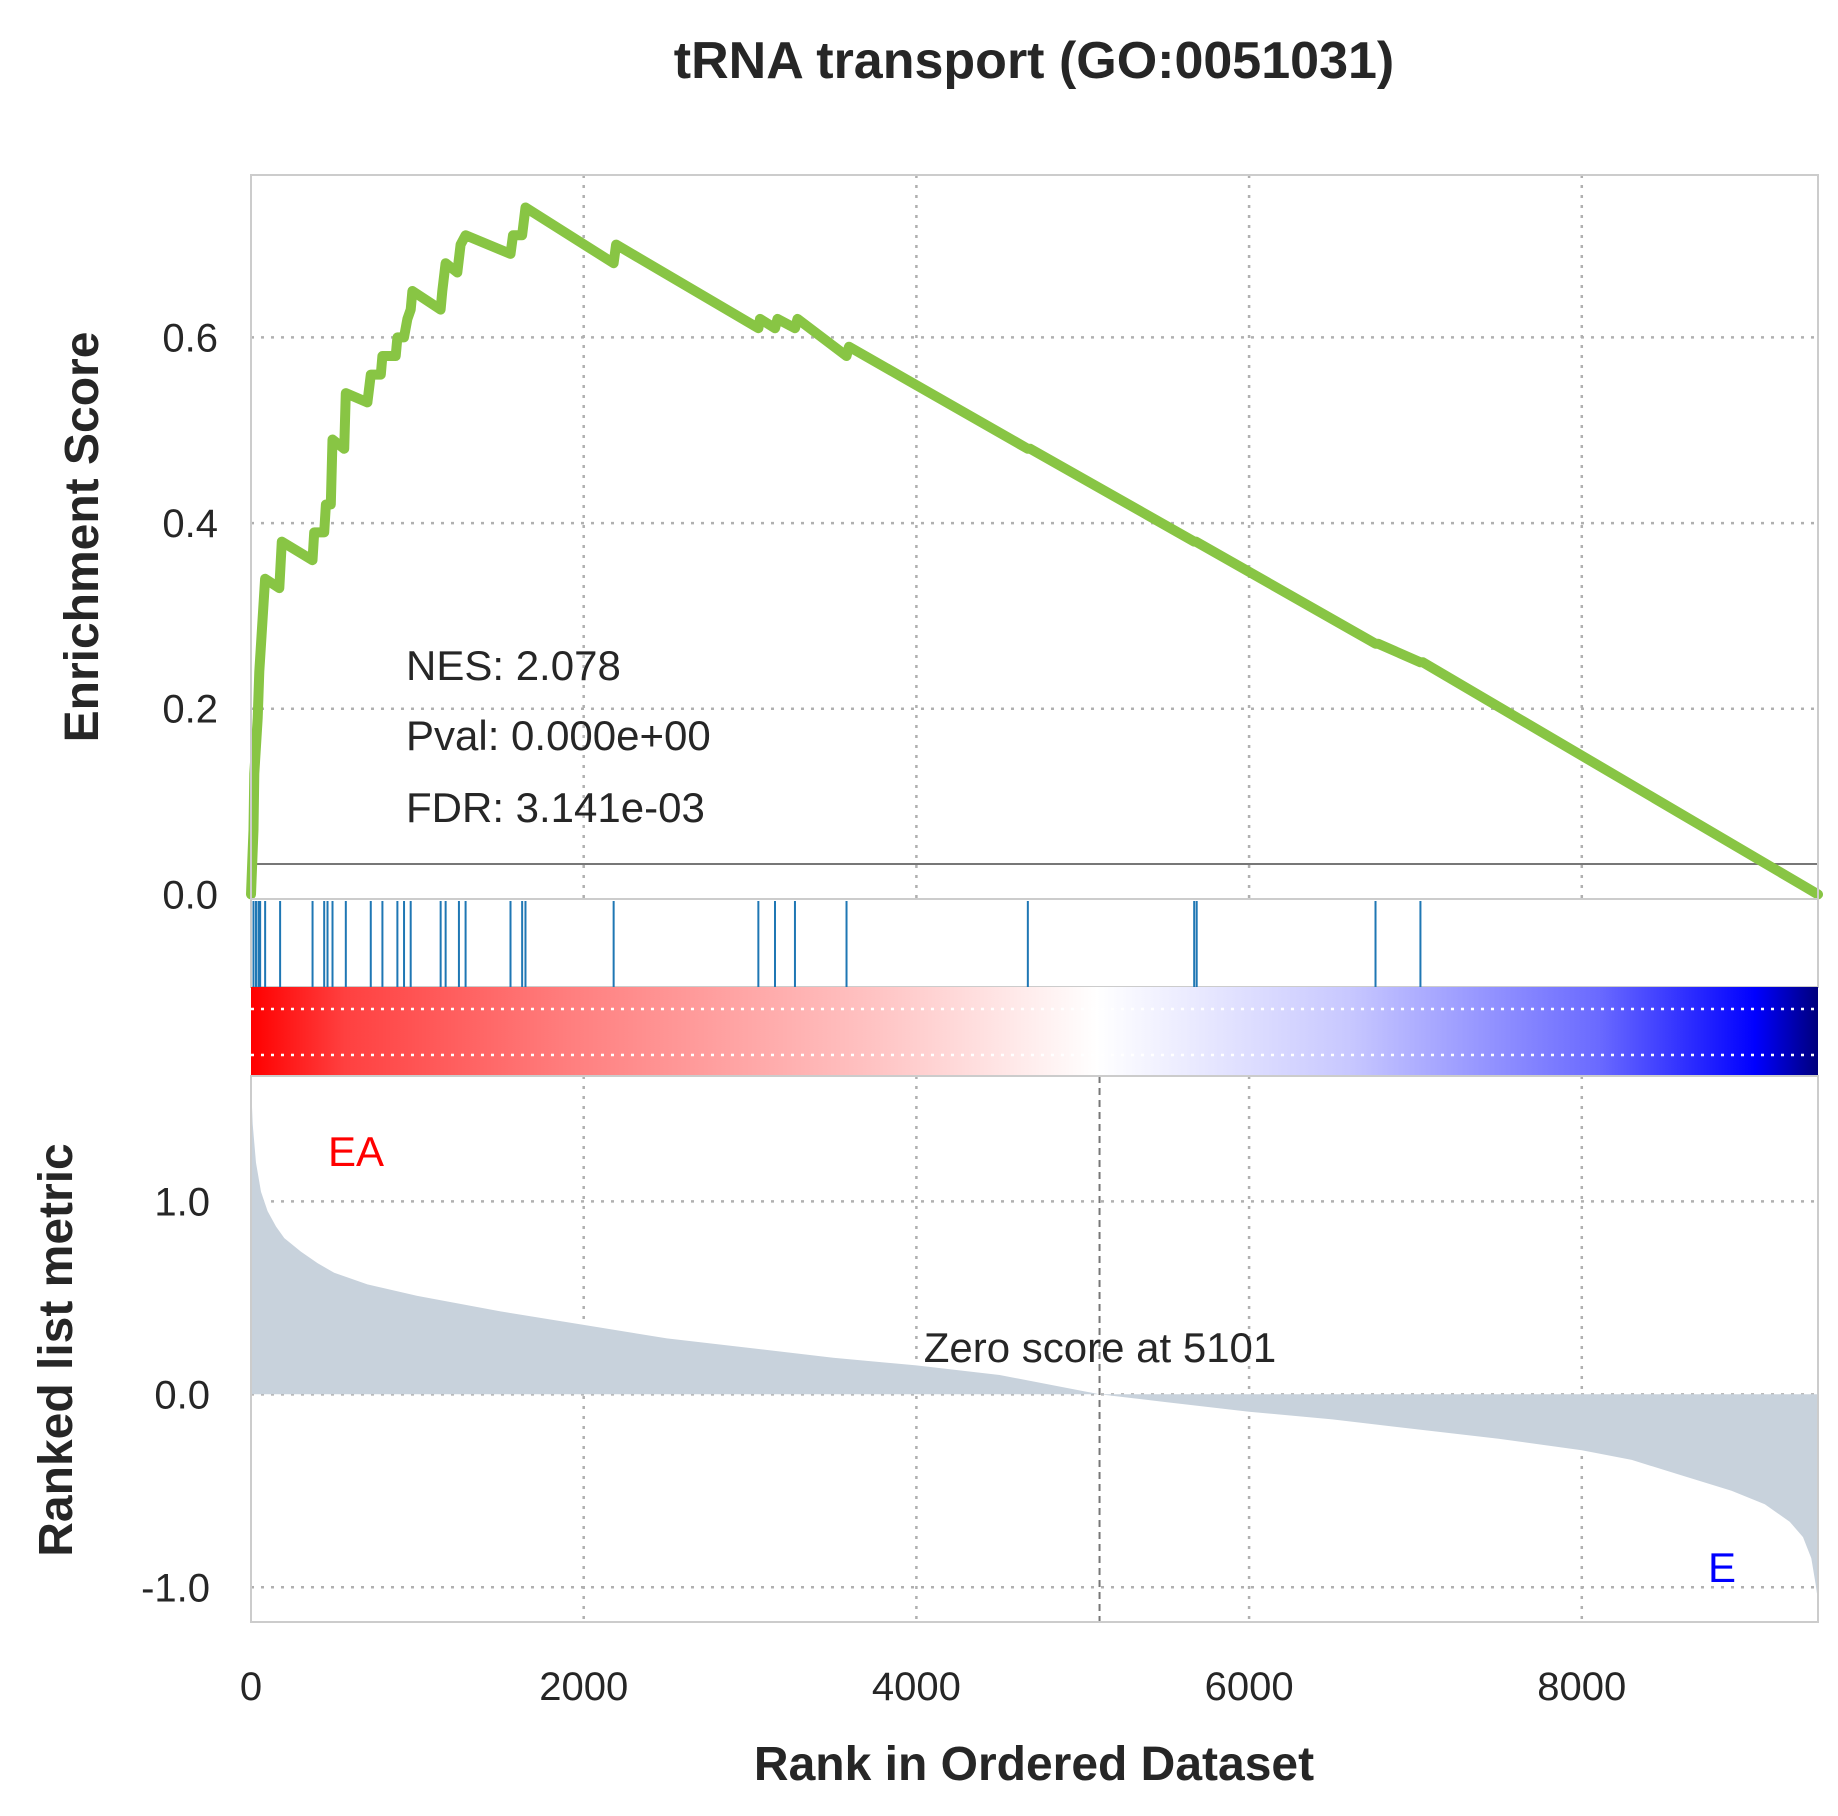  What do you see at coordinates (583, 1687) in the screenshot?
I see `x-tick-label: 2000` at bounding box center [583, 1687].